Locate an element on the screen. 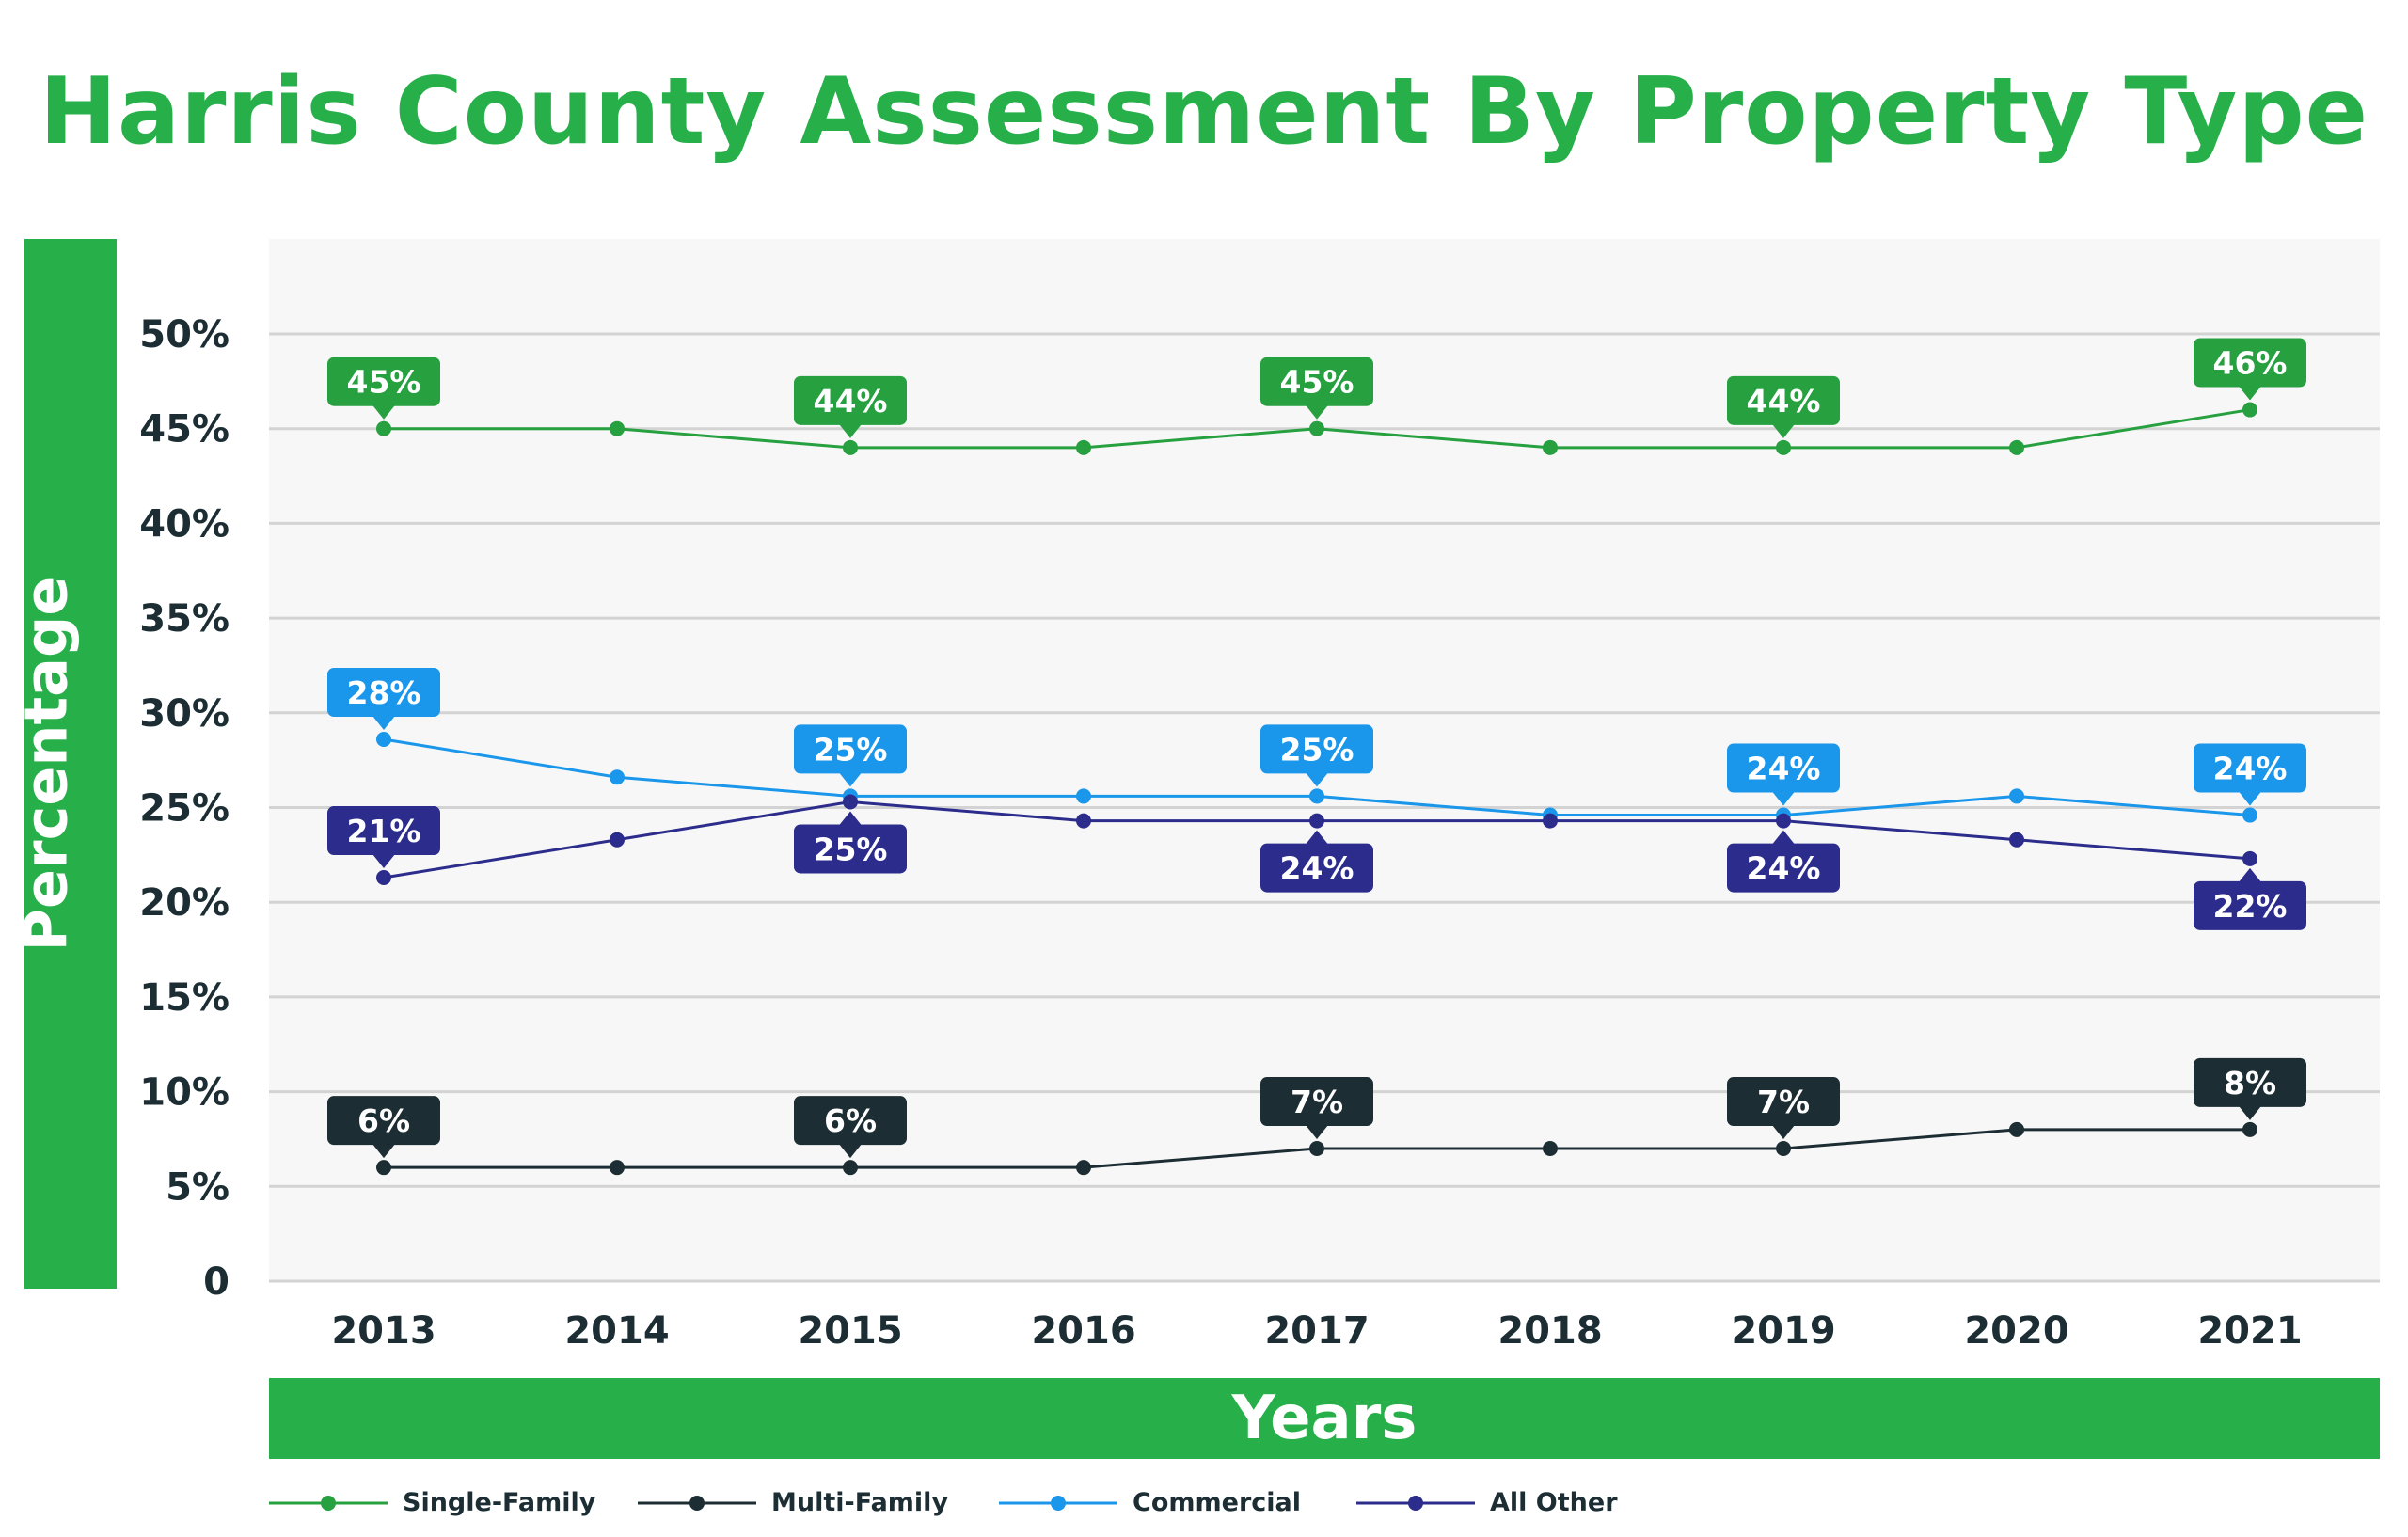 This screenshot has width=2408, height=1537. x-tick-label: 2017 is located at coordinates (1317, 1331).